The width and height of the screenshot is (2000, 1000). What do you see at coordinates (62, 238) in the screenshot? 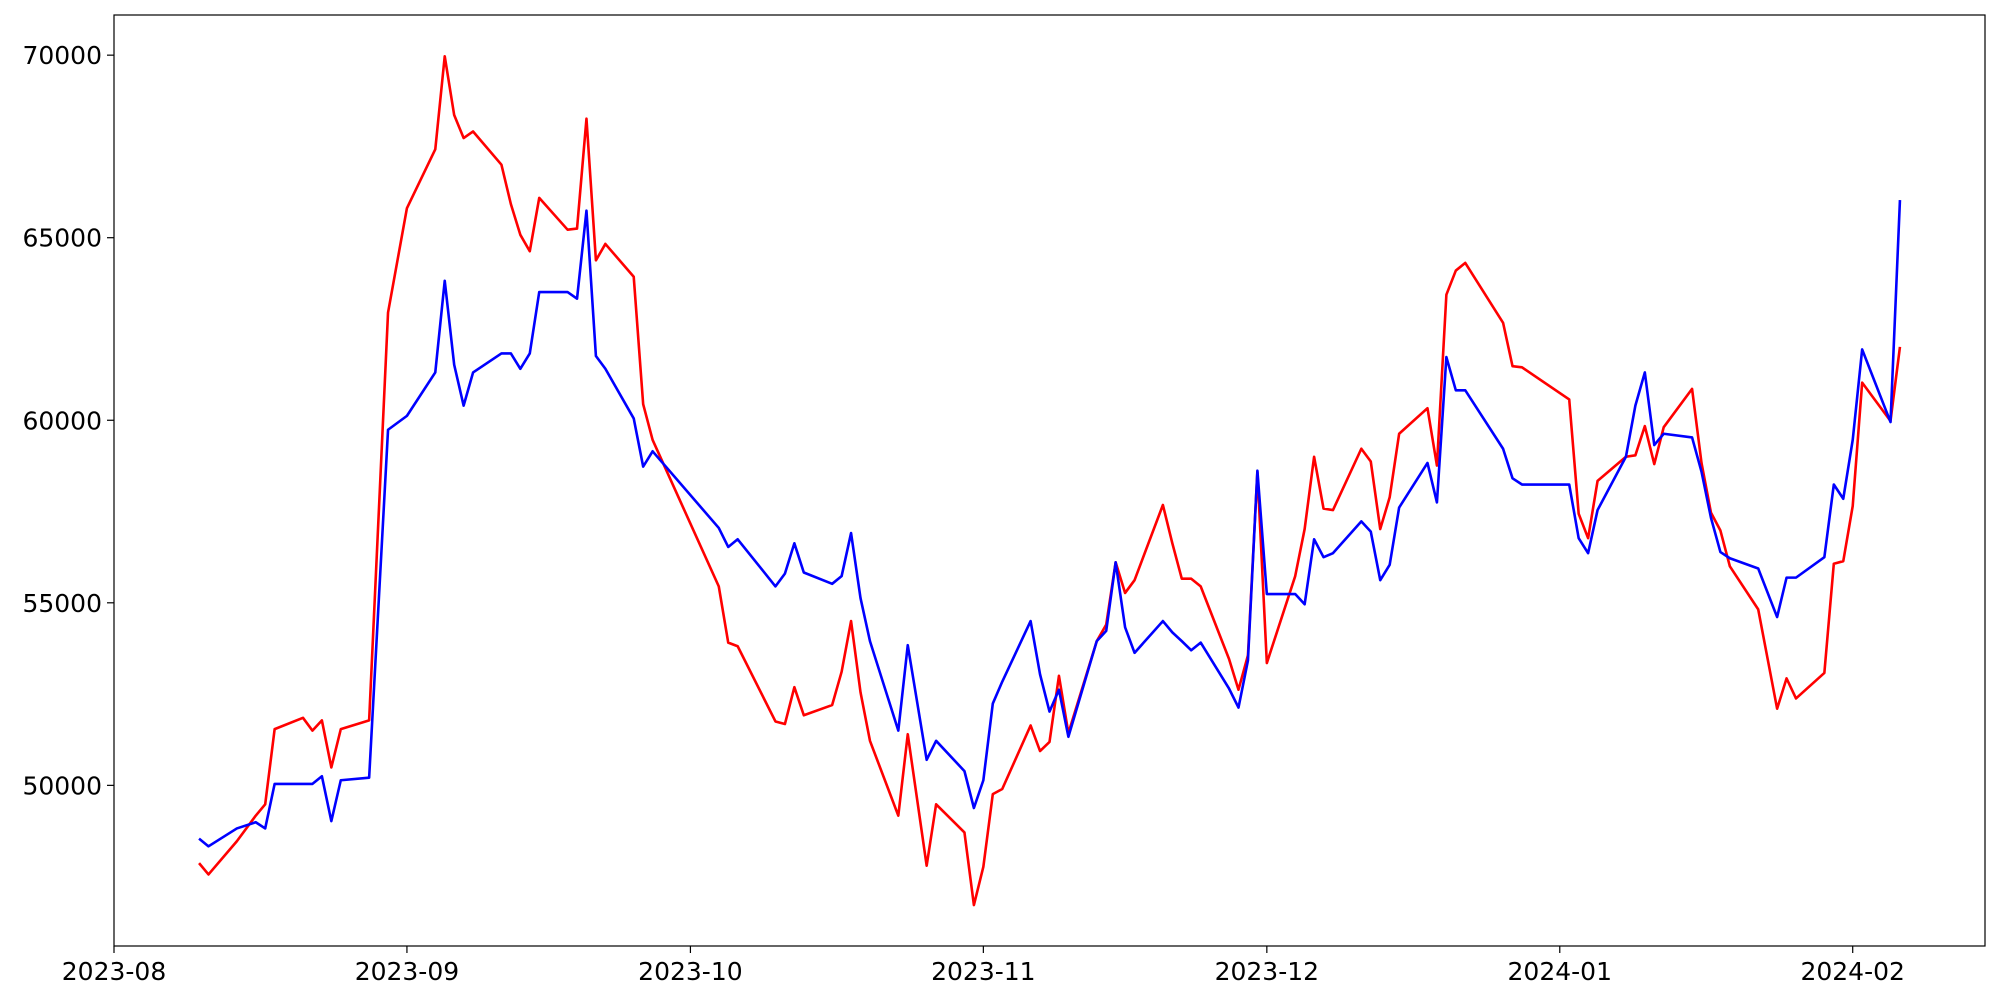
I see `y-tick-label: 65000` at bounding box center [62, 238].